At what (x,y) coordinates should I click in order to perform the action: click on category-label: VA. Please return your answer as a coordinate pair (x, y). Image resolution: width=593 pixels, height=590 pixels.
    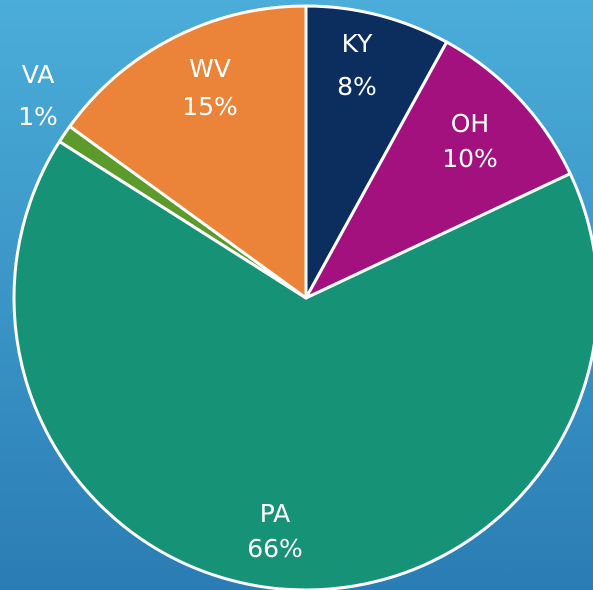
    Looking at the image, I should click on (38, 74).